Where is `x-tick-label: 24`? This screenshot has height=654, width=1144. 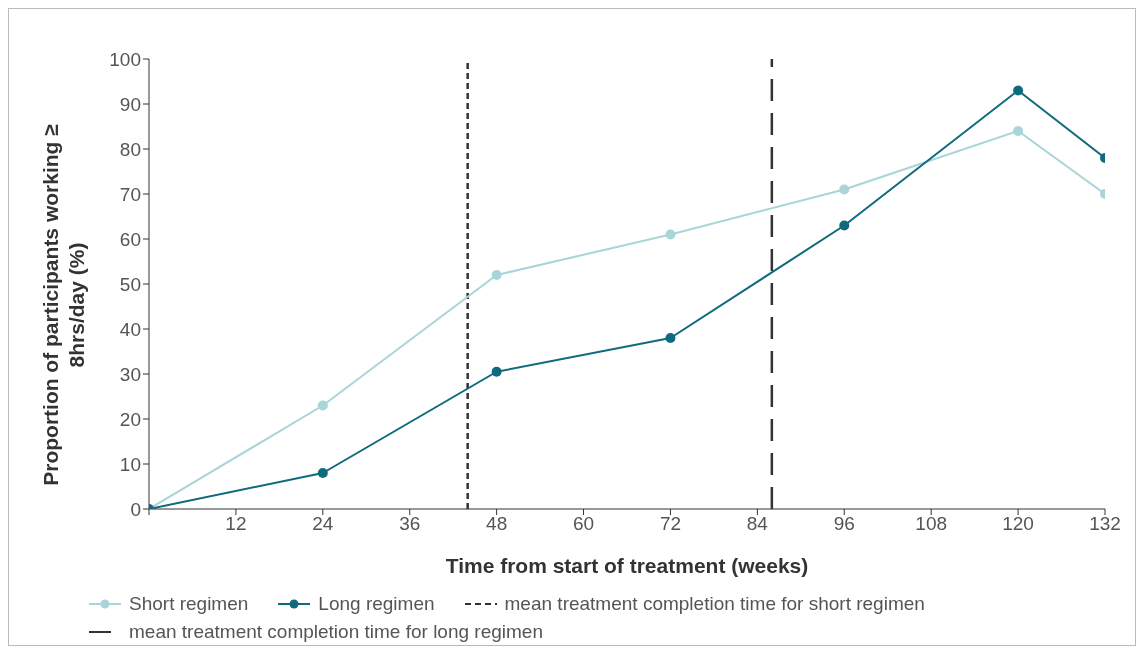
x-tick-label: 24 is located at coordinates (323, 524).